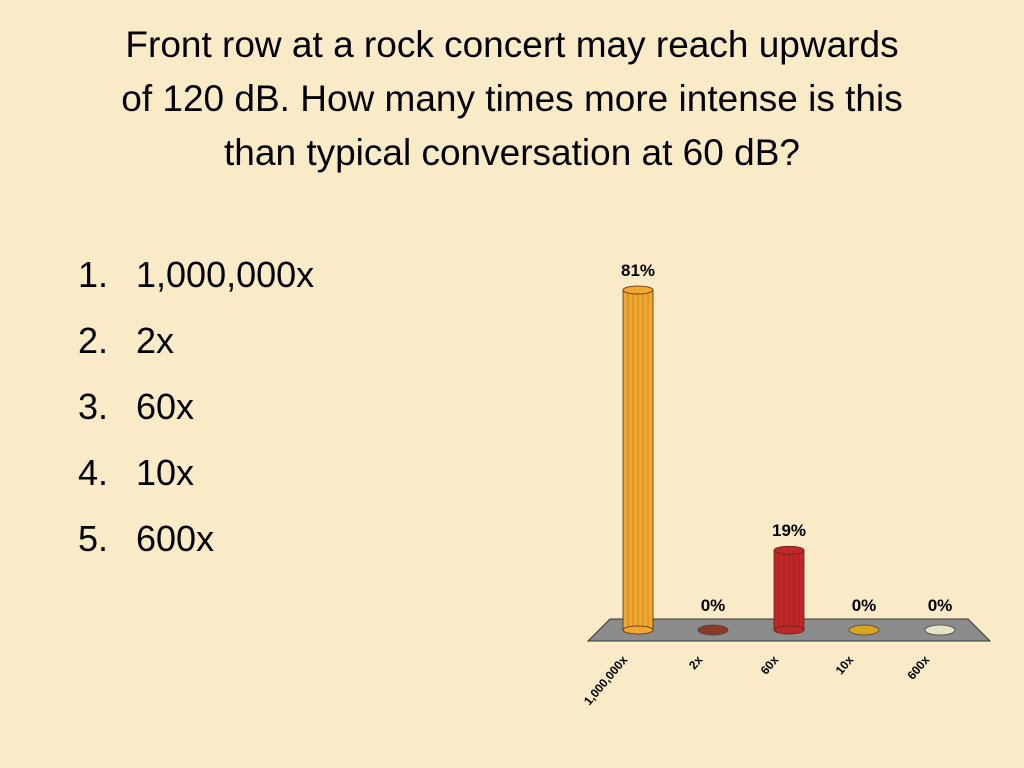  Describe the element at coordinates (155, 340) in the screenshot. I see `answer-label: 2x` at that location.